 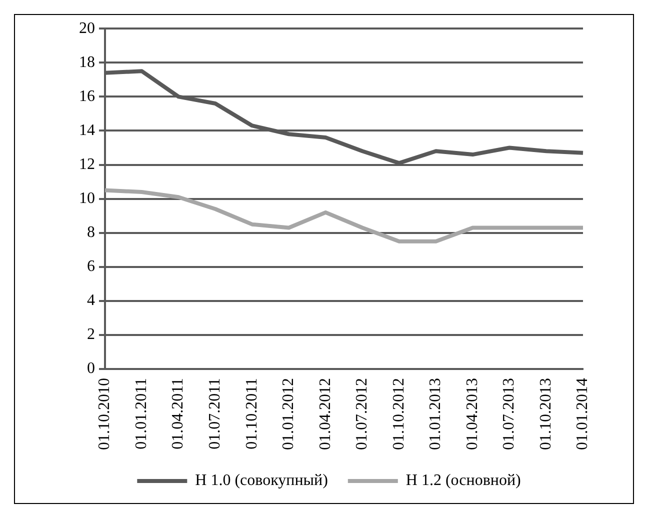 I want to click on x-tick-label: 01.04.2011, so click(x=178, y=414).